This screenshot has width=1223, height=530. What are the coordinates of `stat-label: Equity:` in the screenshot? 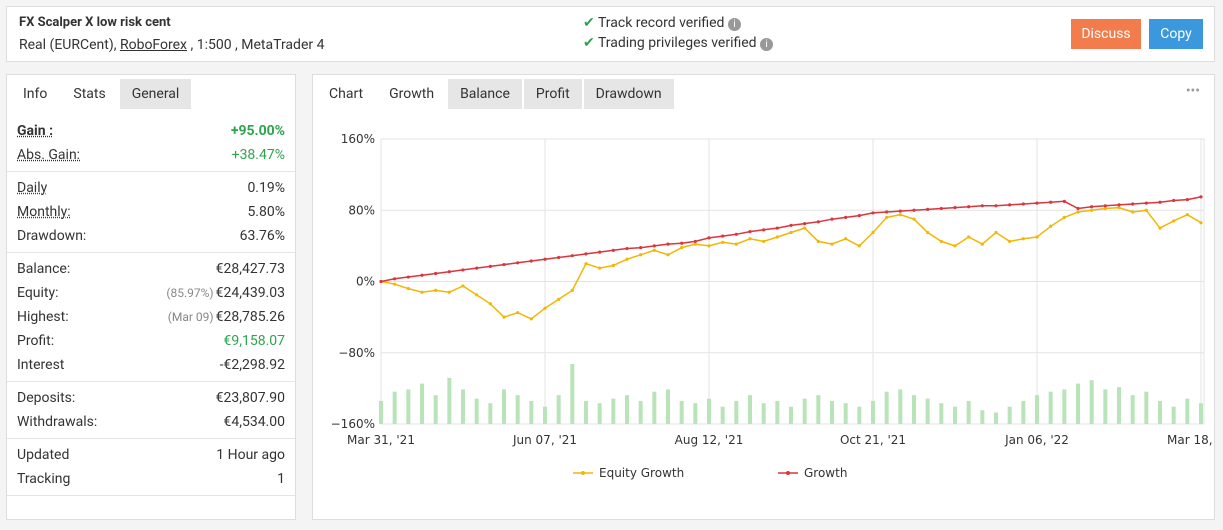 It's located at (38, 293).